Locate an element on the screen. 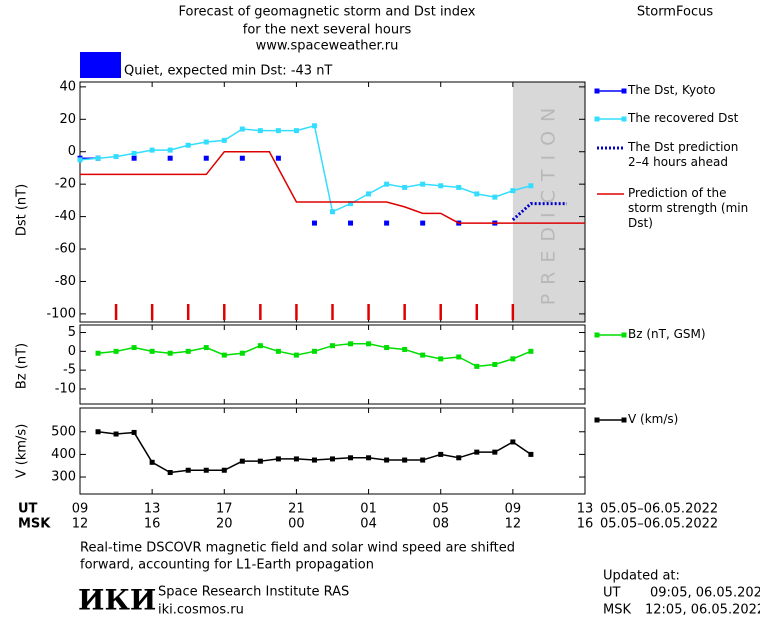 The image size is (760, 620). status-text: Quiet, expected min Dst: -43 nT is located at coordinates (228, 71).